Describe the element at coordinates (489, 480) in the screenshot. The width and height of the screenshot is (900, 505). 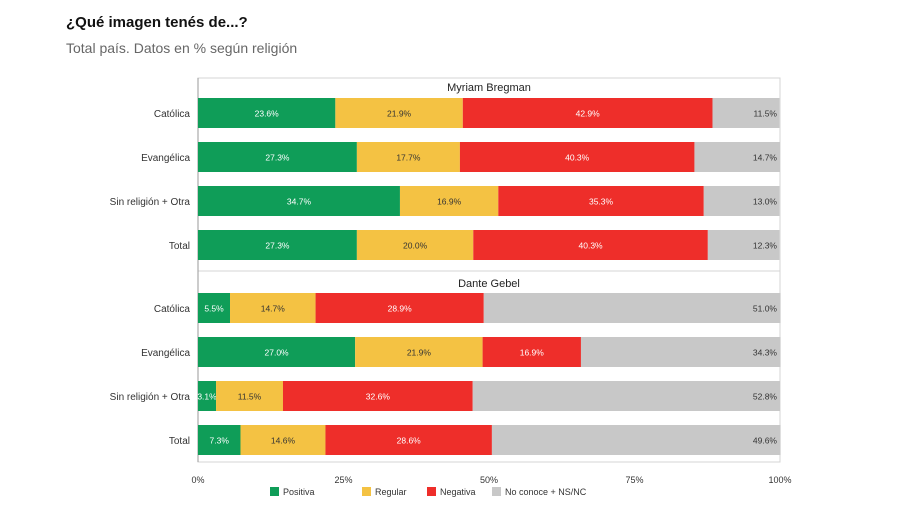
I see `x-tick-label: 50%` at that location.